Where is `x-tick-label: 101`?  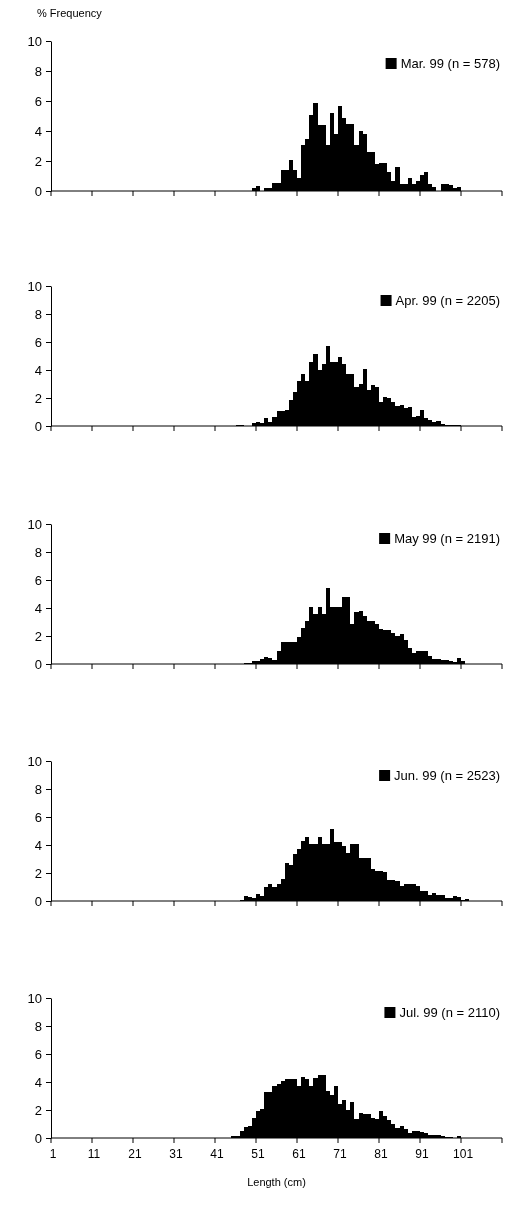 x-tick-label: 101 is located at coordinates (463, 1154).